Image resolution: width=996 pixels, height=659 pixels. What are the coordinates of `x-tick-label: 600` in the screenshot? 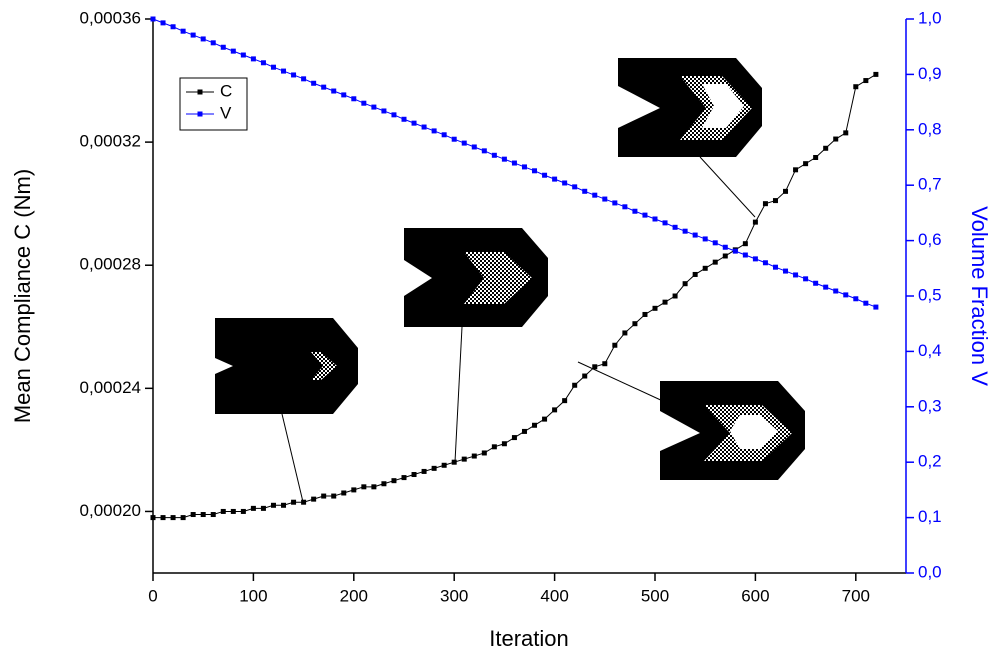 It's located at (755, 595).